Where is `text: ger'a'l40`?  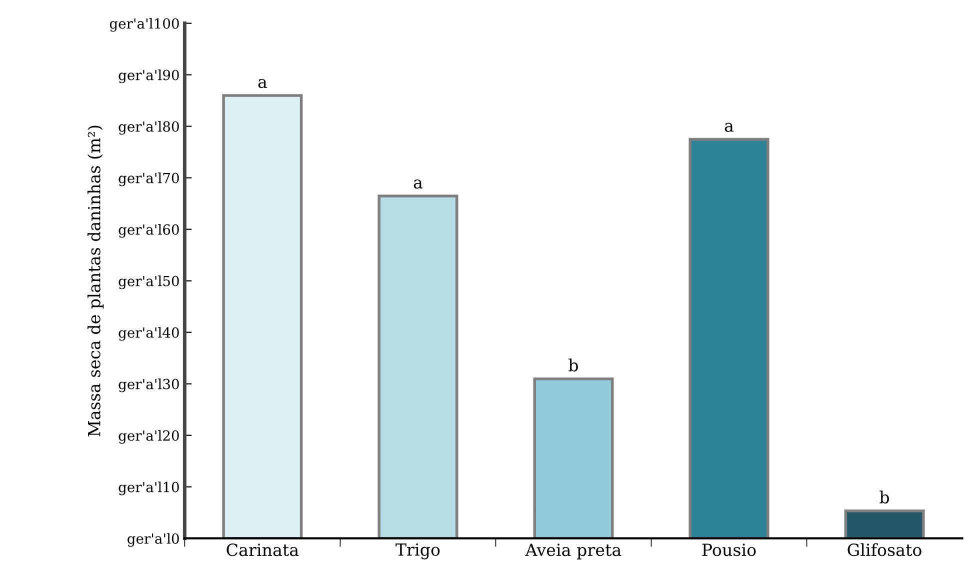 text: ger'a'l40 is located at coordinates (148, 334).